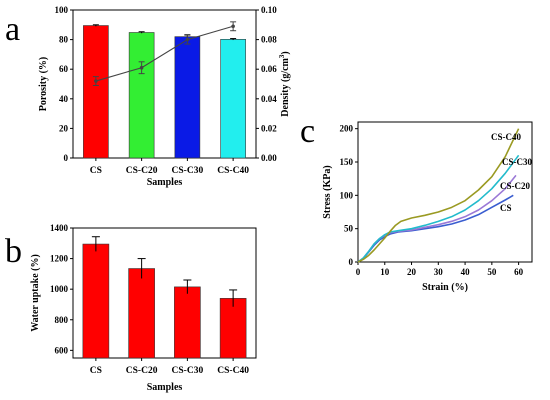 The image size is (550, 400). What do you see at coordinates (285, 52) in the screenshot?
I see `y2-title-tail: )` at bounding box center [285, 52].